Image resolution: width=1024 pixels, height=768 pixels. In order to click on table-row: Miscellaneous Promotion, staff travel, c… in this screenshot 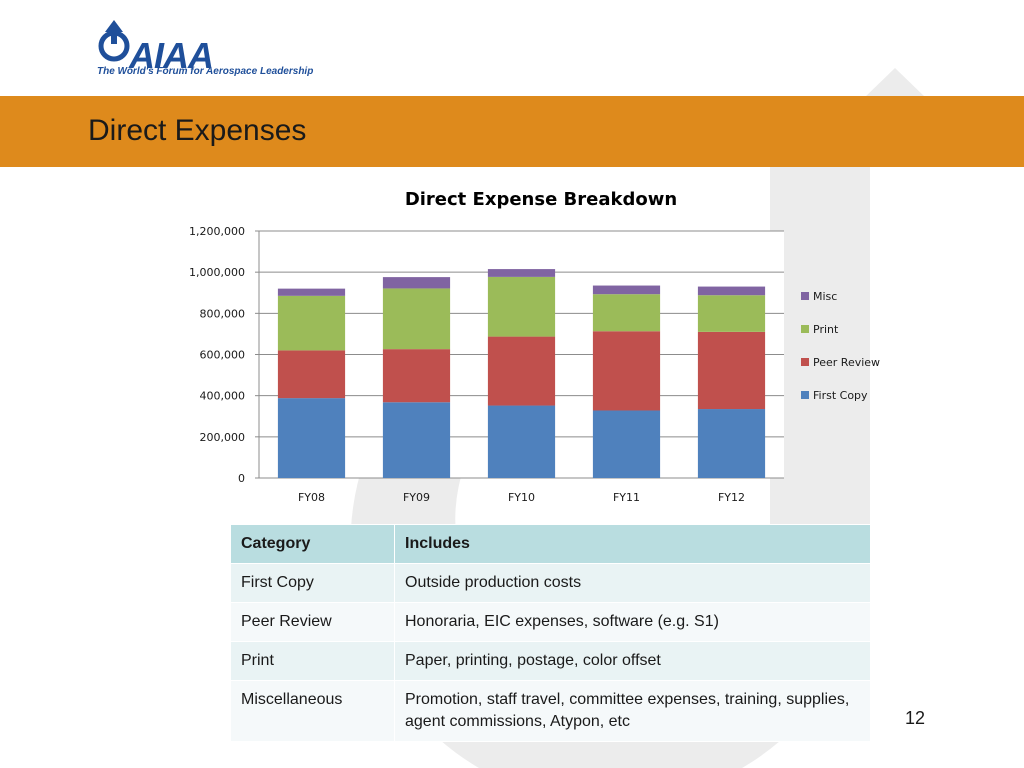, I will do `click(550, 711)`.